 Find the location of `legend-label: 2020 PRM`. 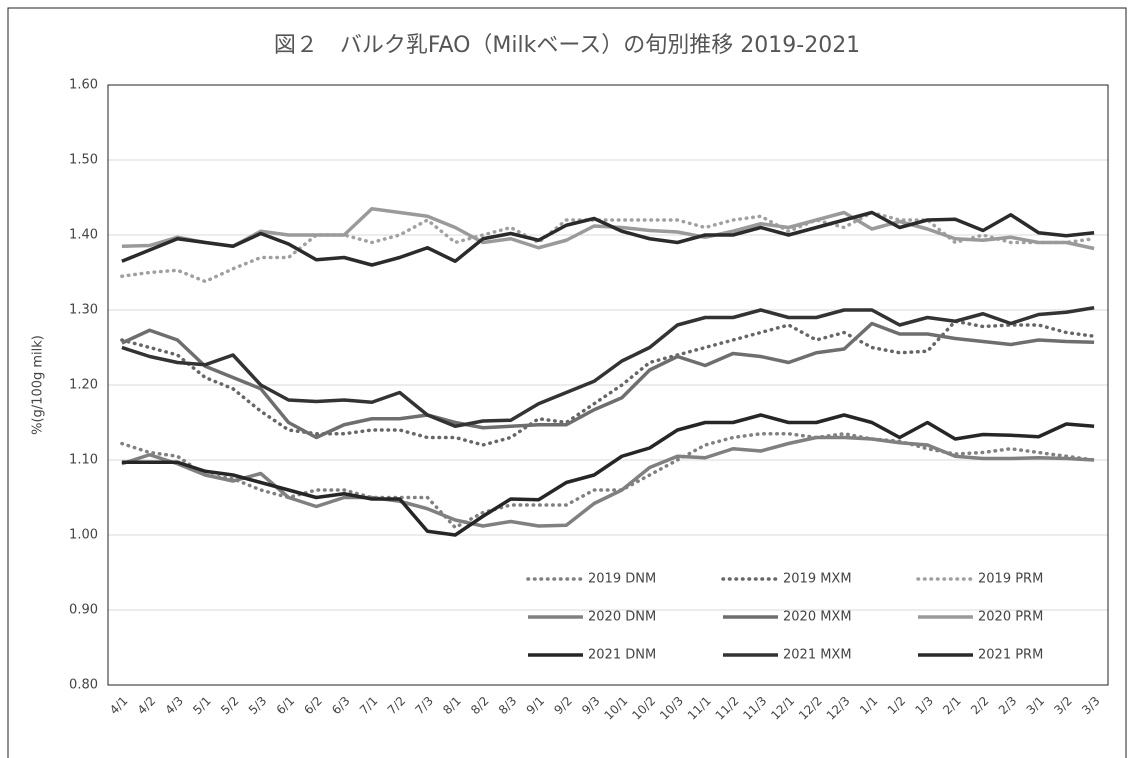

legend-label: 2020 PRM is located at coordinates (1010, 617).